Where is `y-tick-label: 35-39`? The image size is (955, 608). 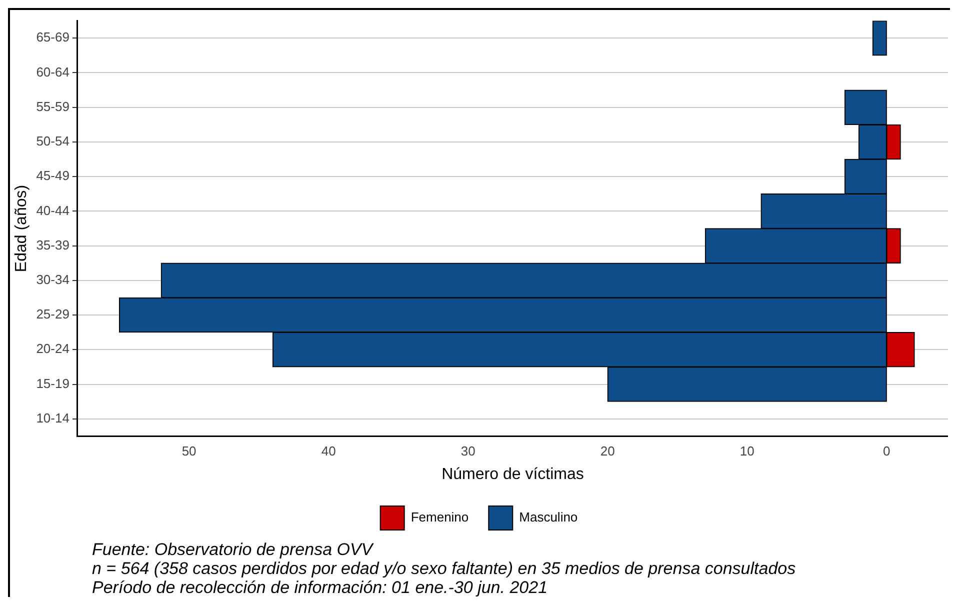
y-tick-label: 35-39 is located at coordinates (53, 244).